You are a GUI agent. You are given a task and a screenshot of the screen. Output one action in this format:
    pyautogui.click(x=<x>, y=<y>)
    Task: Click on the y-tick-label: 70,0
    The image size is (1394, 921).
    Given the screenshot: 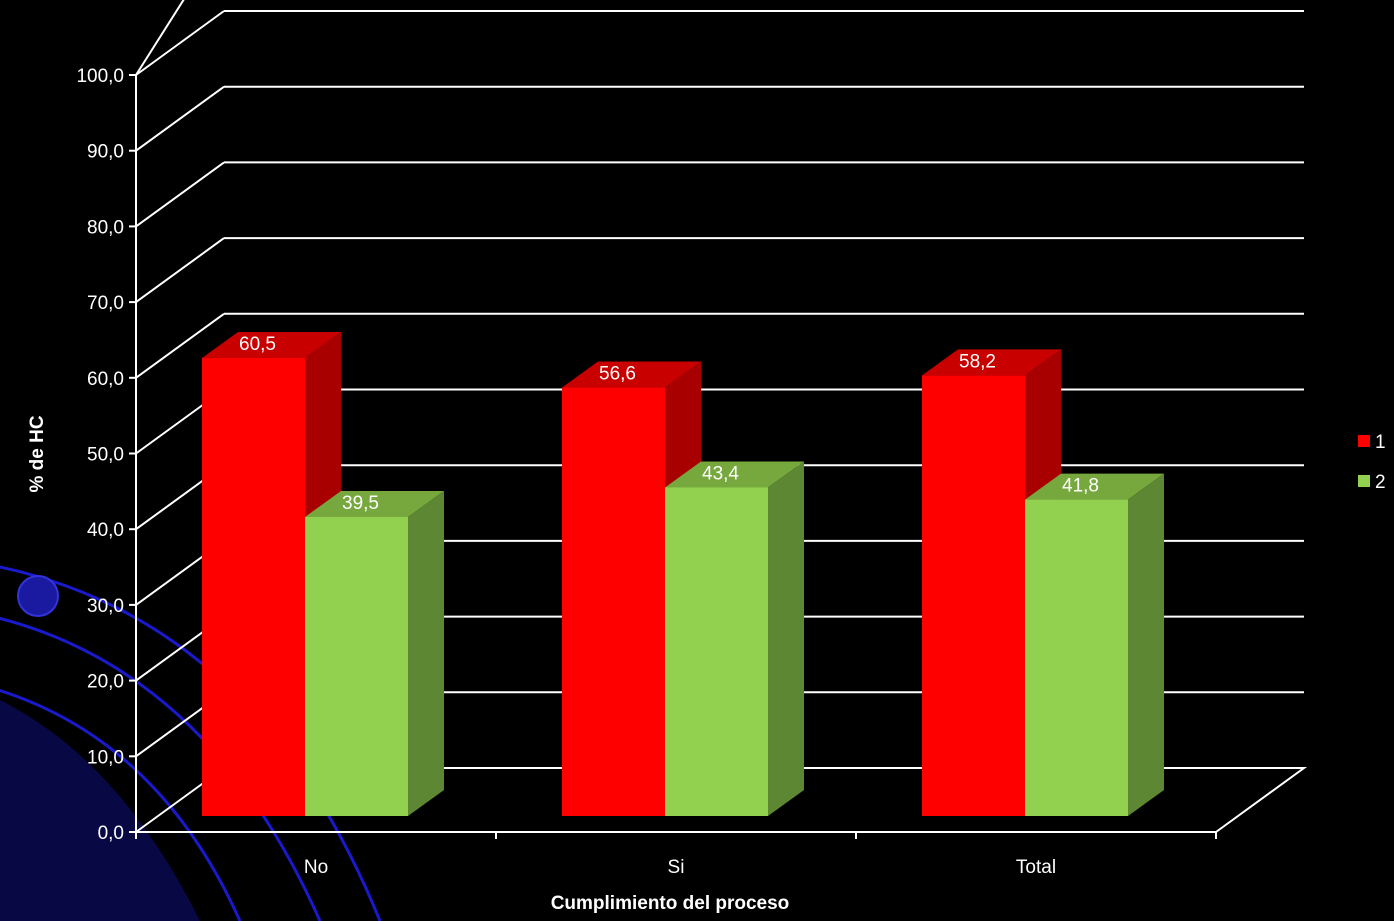 What is the action you would take?
    pyautogui.click(x=105, y=303)
    